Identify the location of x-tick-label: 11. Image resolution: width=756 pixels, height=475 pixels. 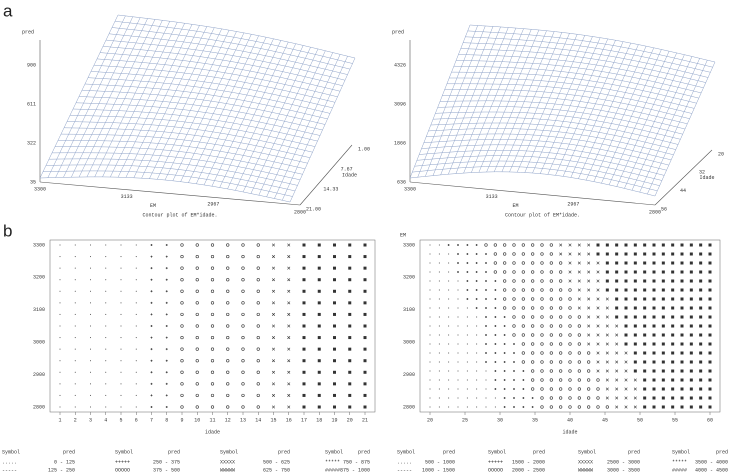
(212, 420).